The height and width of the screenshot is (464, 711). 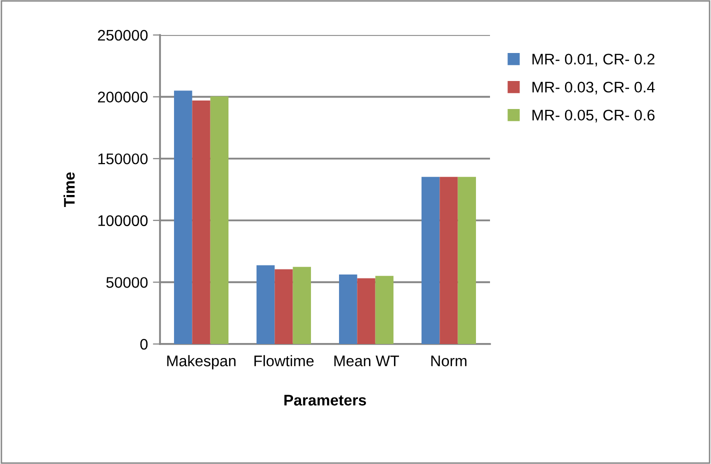 I want to click on x-tick-label: Norm, so click(x=448, y=361).